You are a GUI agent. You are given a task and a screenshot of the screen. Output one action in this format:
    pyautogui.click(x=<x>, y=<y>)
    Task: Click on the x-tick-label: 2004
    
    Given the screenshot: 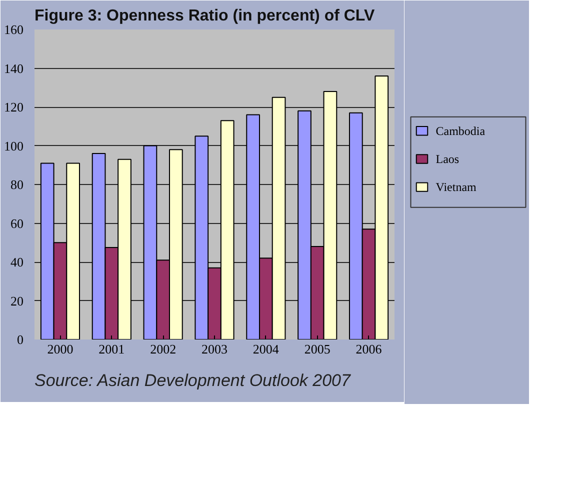 What is the action you would take?
    pyautogui.click(x=266, y=349)
    